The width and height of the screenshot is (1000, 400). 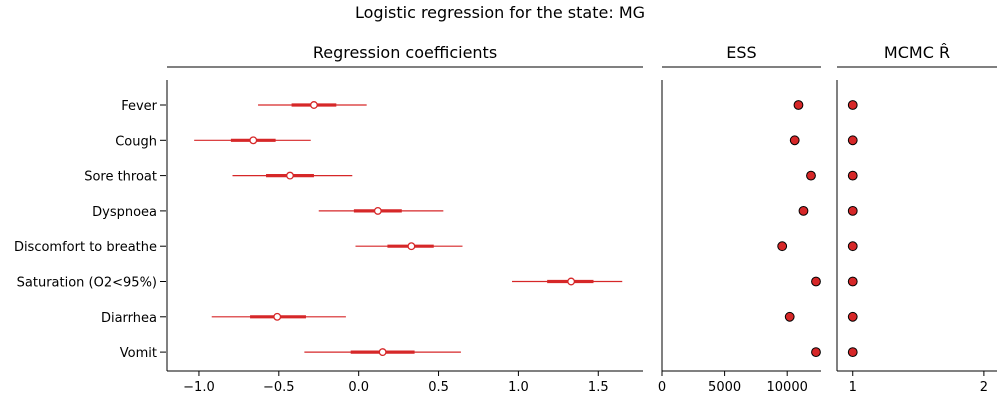 What do you see at coordinates (405, 52) in the screenshot?
I see `panel-title: Regression coefficients` at bounding box center [405, 52].